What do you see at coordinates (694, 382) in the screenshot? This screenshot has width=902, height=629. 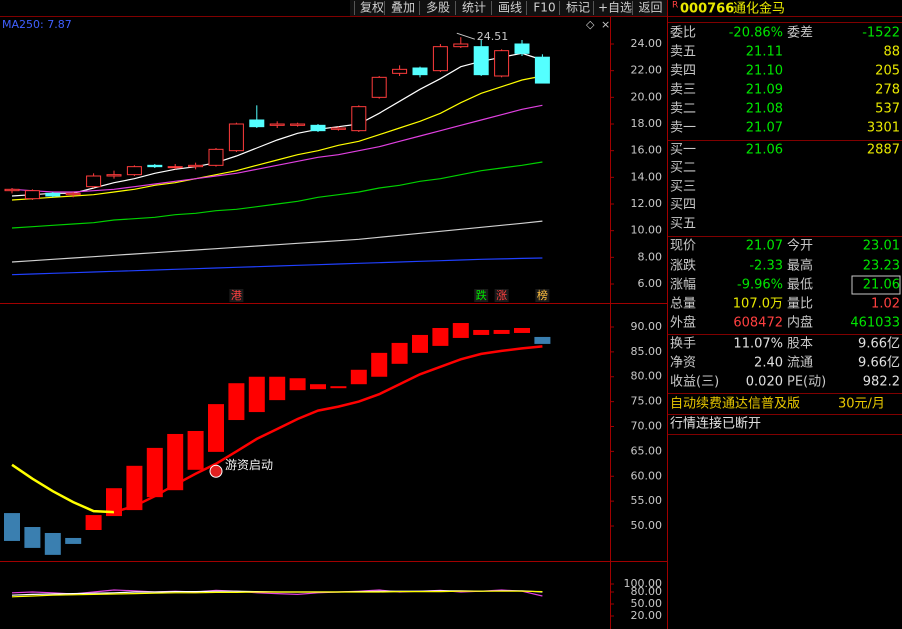 I see `quote-cell: 收益(三)` at bounding box center [694, 382].